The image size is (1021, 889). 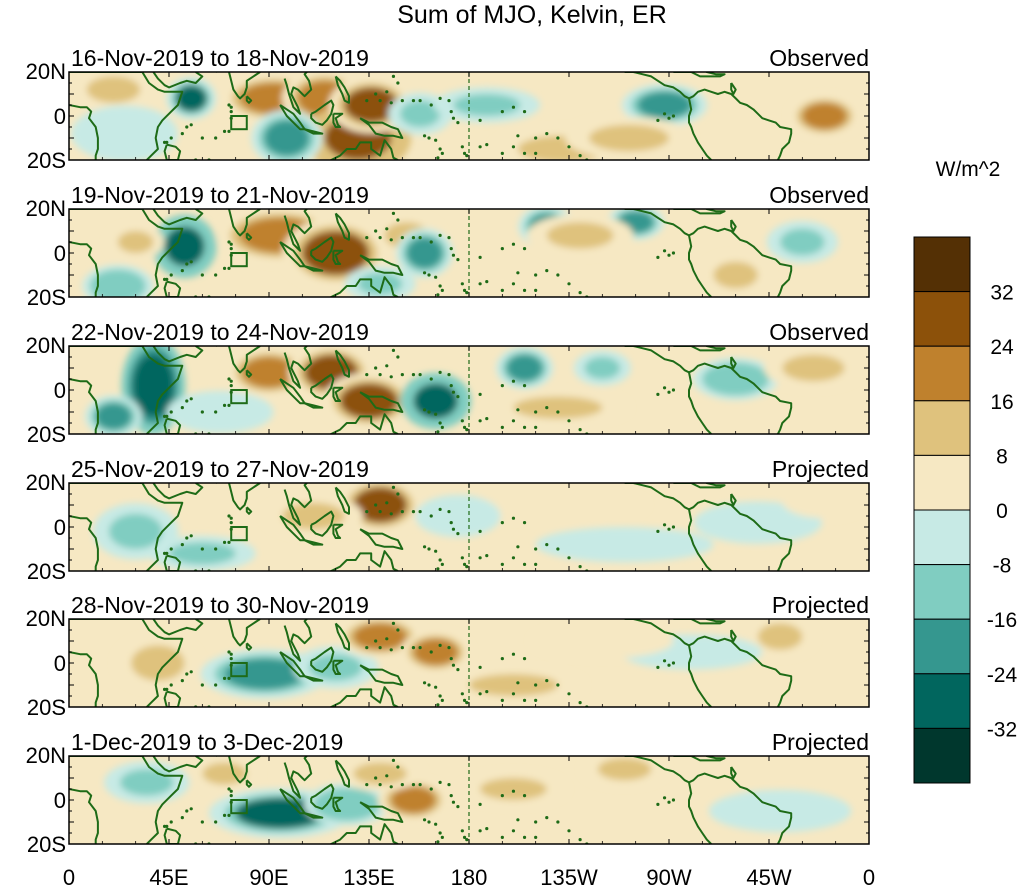 What do you see at coordinates (60, 527) in the screenshot?
I see `y-tick-label: 0` at bounding box center [60, 527].